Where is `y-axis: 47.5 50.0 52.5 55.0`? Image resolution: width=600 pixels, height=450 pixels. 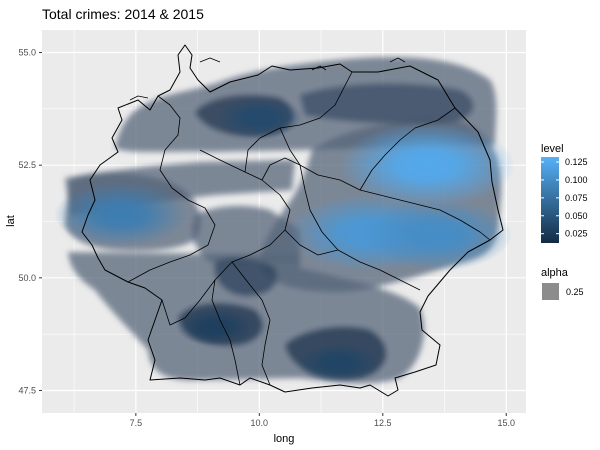 y-axis: 47.5 50.0 52.5 55.0 is located at coordinates (30, 221).